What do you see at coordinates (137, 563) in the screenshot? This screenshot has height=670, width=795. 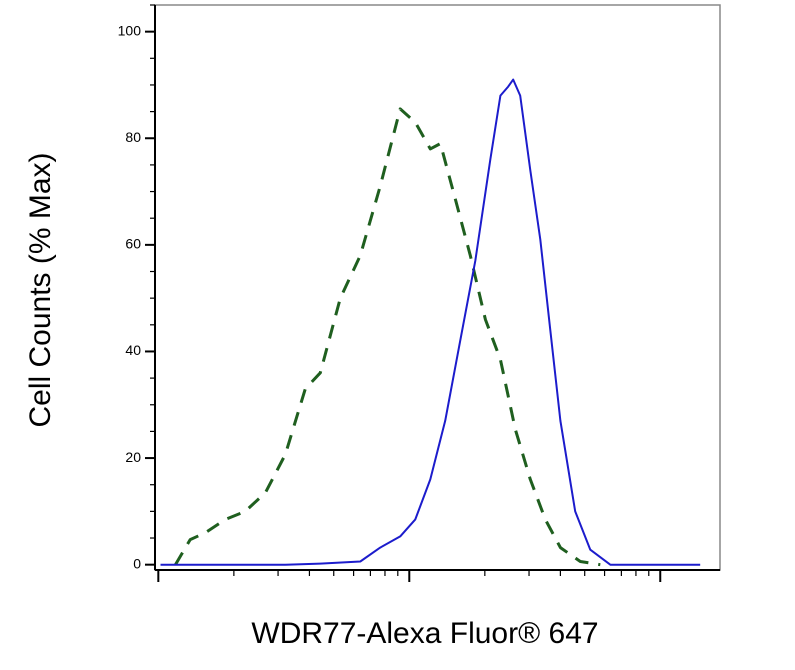 I see `y-tick-label: 0` at bounding box center [137, 563].